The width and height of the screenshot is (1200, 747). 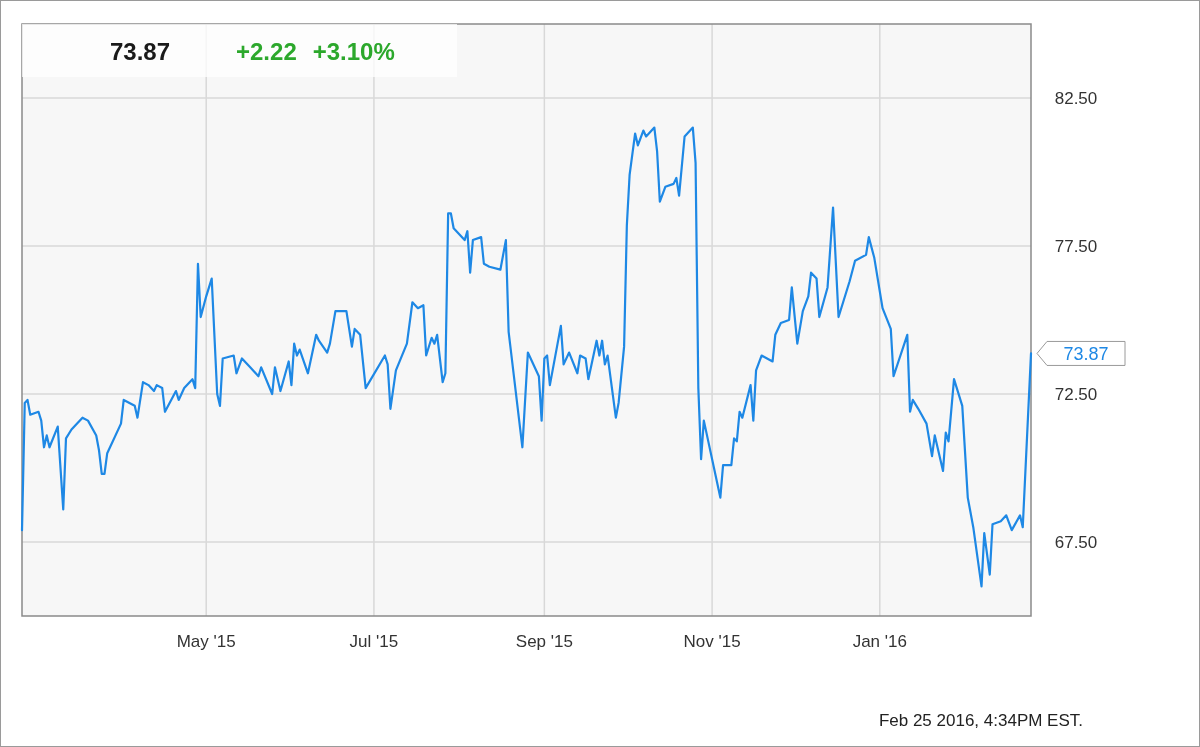 What do you see at coordinates (980, 720) in the screenshot?
I see `text: Feb 25 2016, 4:34PM EST.` at bounding box center [980, 720].